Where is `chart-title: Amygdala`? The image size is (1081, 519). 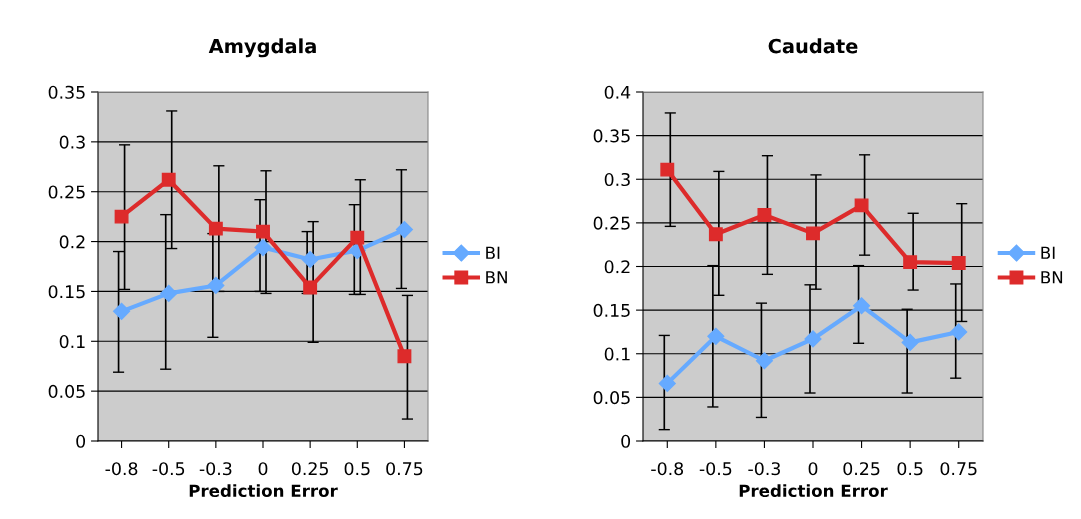
chart-title: Amygdala is located at coordinates (262, 48).